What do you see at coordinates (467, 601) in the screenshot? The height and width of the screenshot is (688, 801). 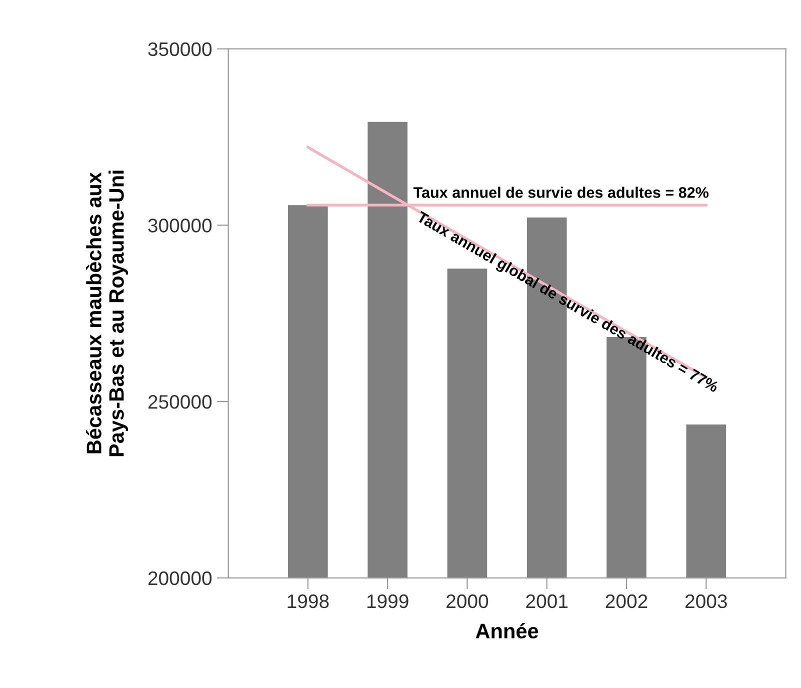 I see `x-tick-label: 2000` at bounding box center [467, 601].